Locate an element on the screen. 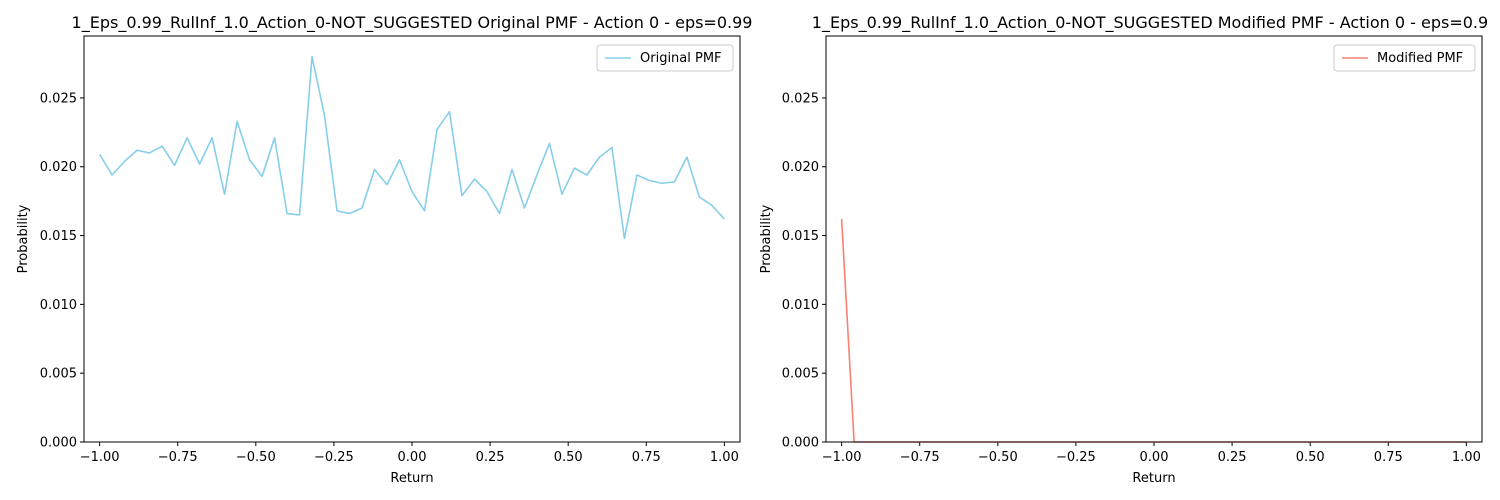 Image resolution: width=1500 pixels, height=500 pixels. x-axis-label-modified: Return is located at coordinates (1153, 478).